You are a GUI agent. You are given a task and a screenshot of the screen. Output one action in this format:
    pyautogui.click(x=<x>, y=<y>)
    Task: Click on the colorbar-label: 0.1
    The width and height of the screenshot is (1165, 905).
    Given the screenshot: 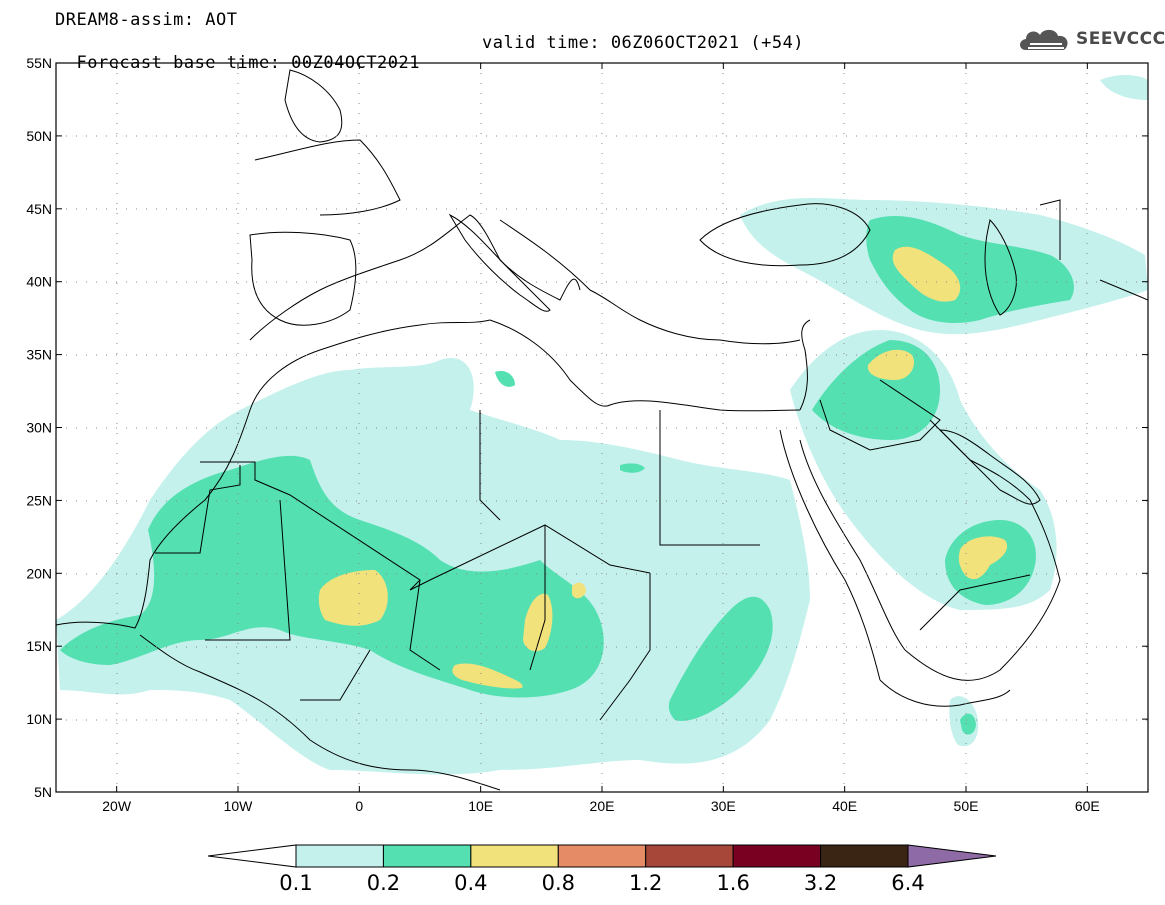 What is the action you would take?
    pyautogui.click(x=295, y=883)
    